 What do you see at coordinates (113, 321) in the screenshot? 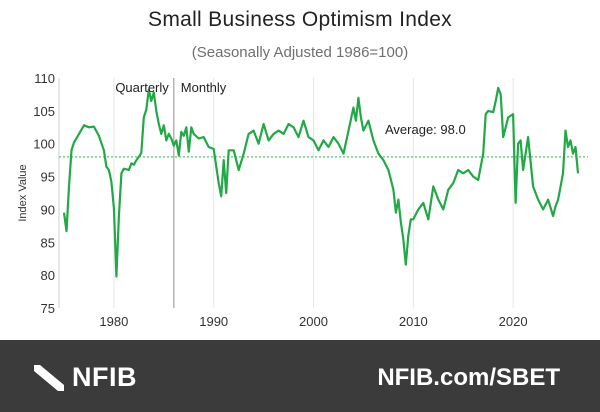
I see `x-tick-label: 1980` at bounding box center [113, 321].